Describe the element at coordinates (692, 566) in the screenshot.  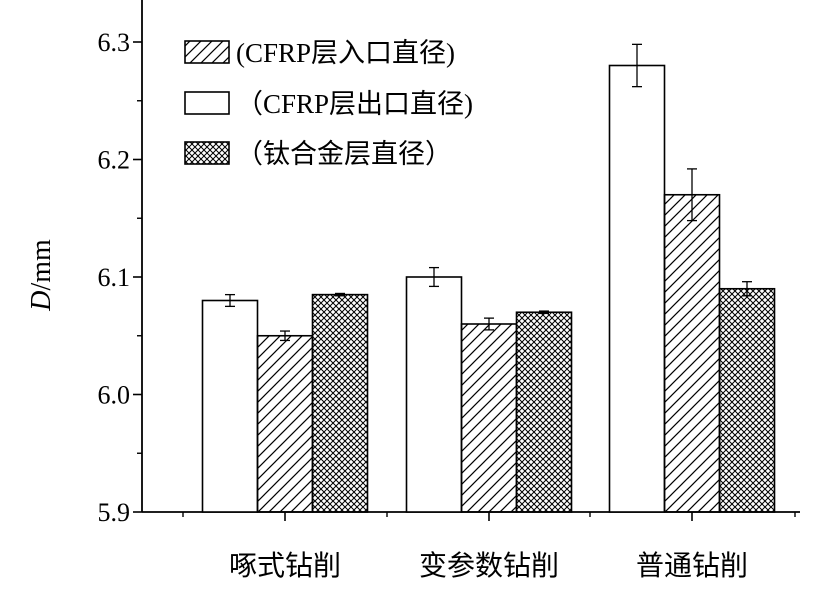
I see `category-label: 普通钻削` at that location.